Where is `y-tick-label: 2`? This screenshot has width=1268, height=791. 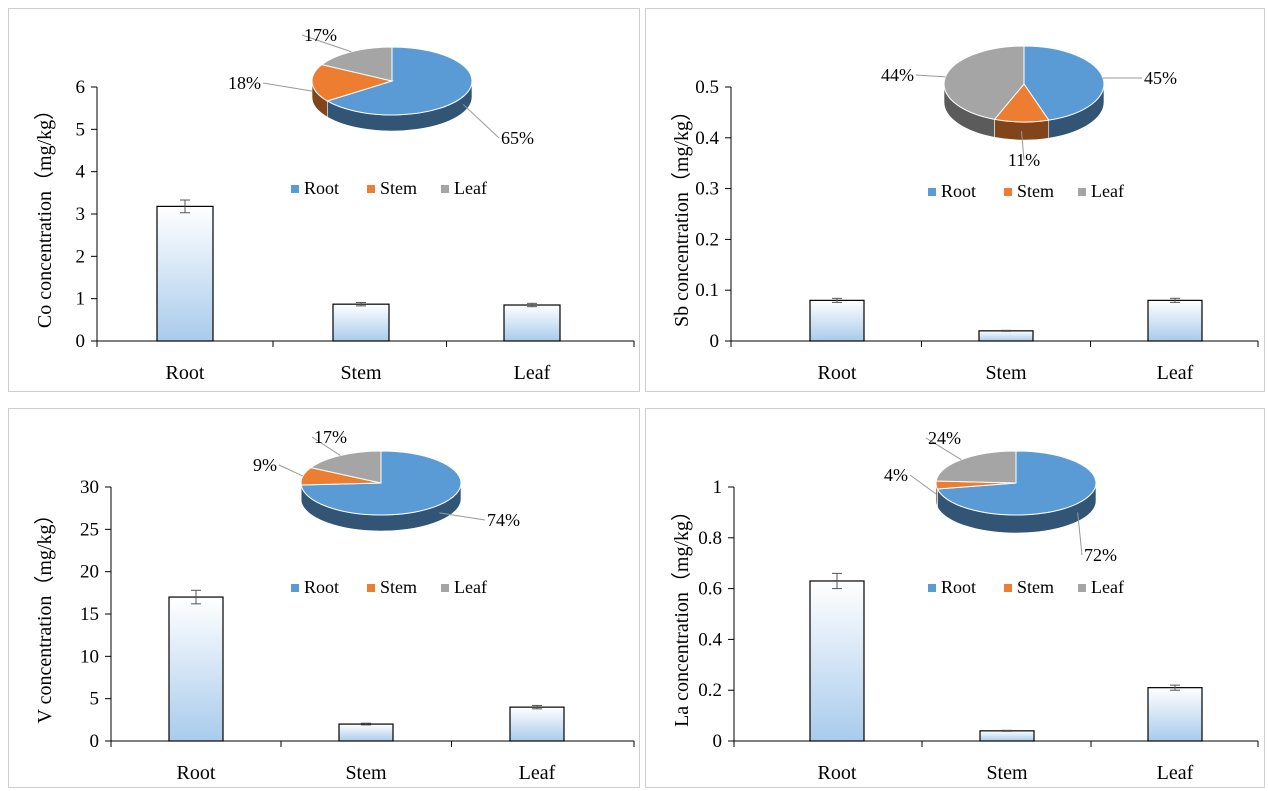 y-tick-label: 2 is located at coordinates (81, 256).